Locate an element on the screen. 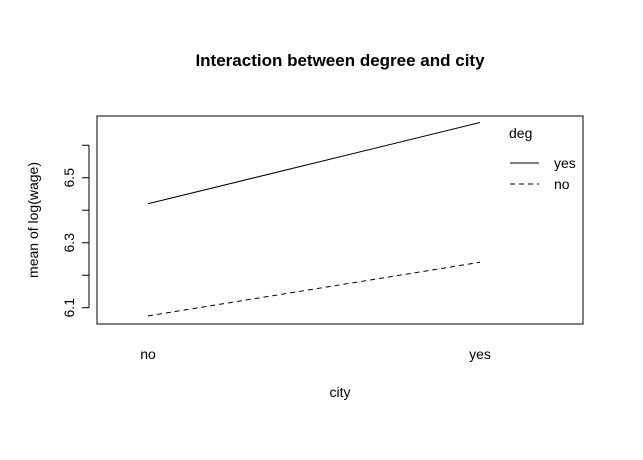 The height and width of the screenshot is (460, 643). y-tick-label: 6.5 is located at coordinates (69, 178).